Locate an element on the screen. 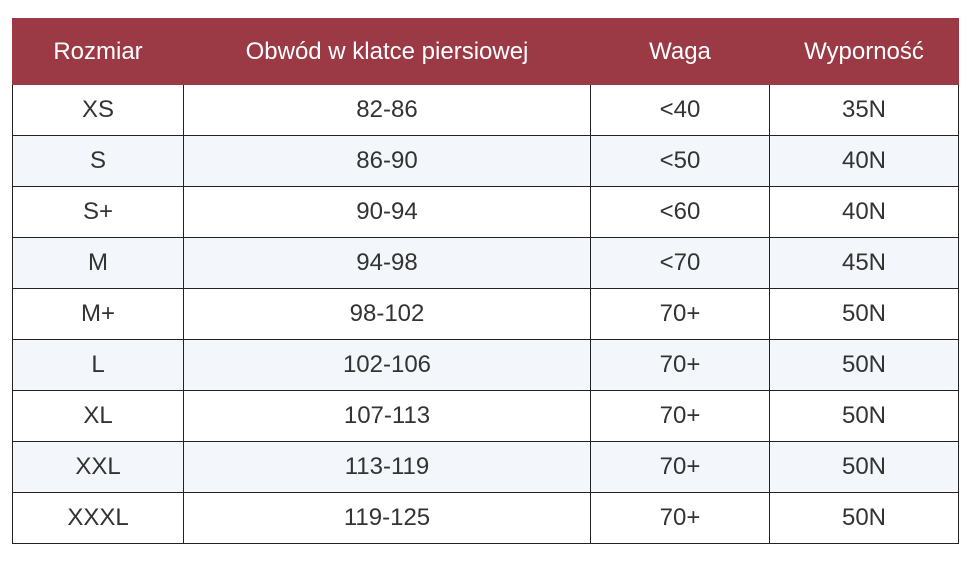 This screenshot has width=971, height=562. table-cell: 119-125 is located at coordinates (387, 518).